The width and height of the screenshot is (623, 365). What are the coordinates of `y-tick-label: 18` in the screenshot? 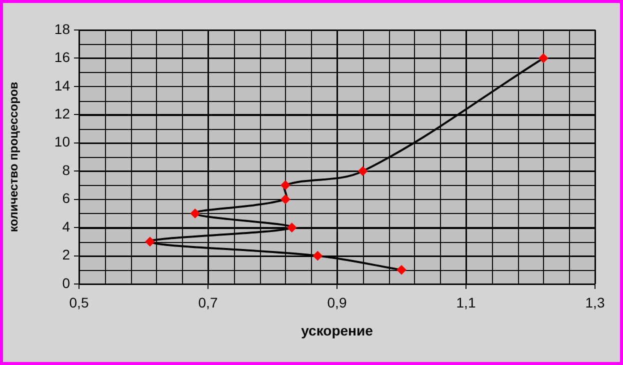 It's located at (62, 28).